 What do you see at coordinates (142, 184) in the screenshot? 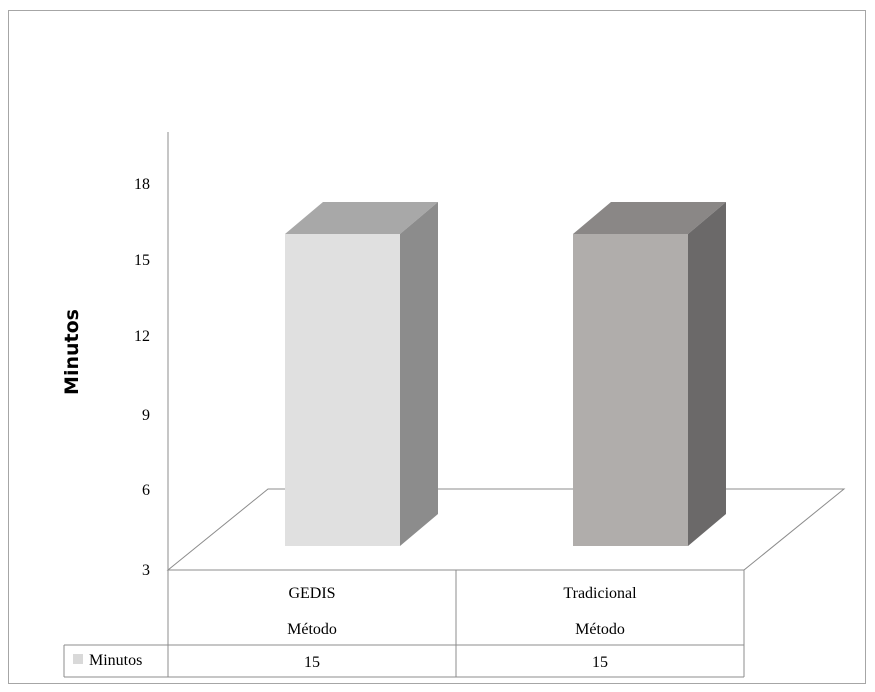
I see `y-tick-label-5: 18` at bounding box center [142, 184].